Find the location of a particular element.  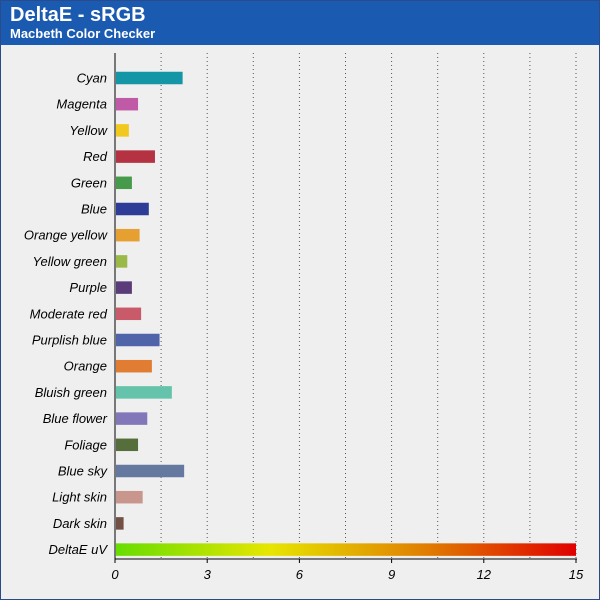

chart-subtitle: Macbeth Color Checker is located at coordinates (83, 33).